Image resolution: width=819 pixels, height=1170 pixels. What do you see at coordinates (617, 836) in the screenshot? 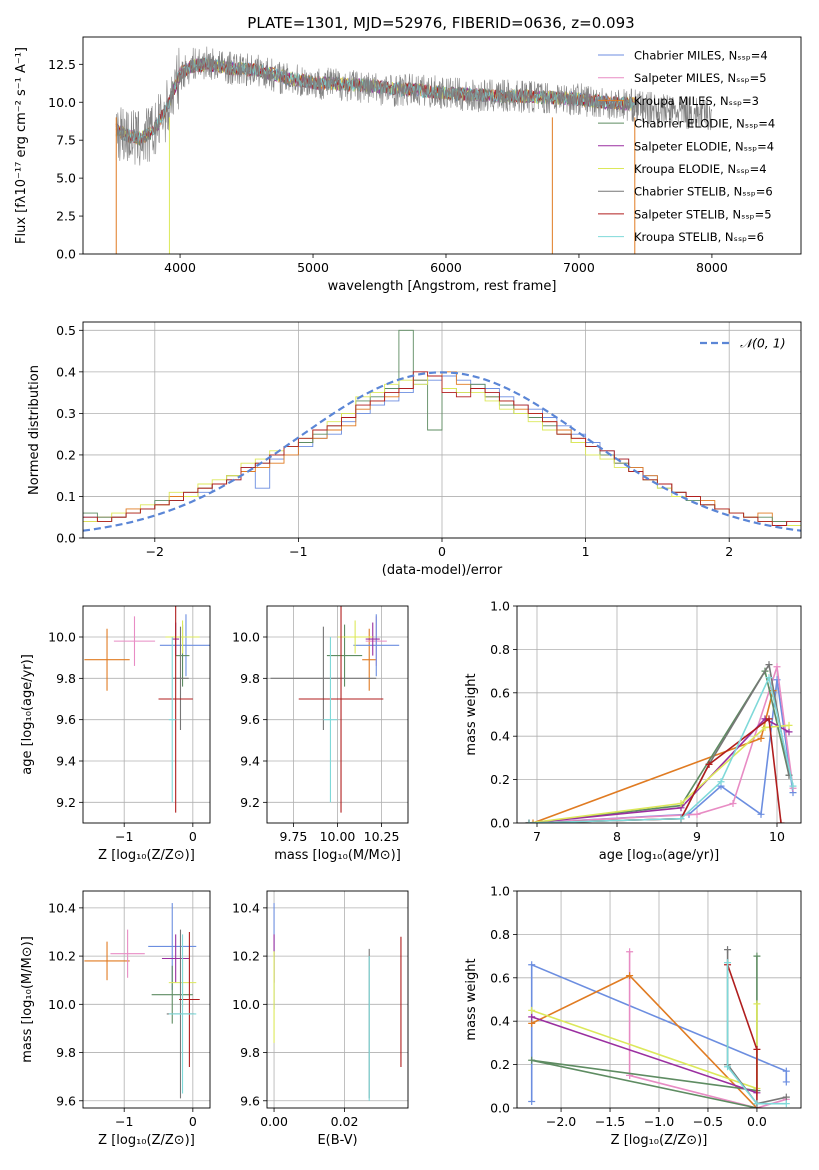
I see `x-tick-label: 8` at bounding box center [617, 836].